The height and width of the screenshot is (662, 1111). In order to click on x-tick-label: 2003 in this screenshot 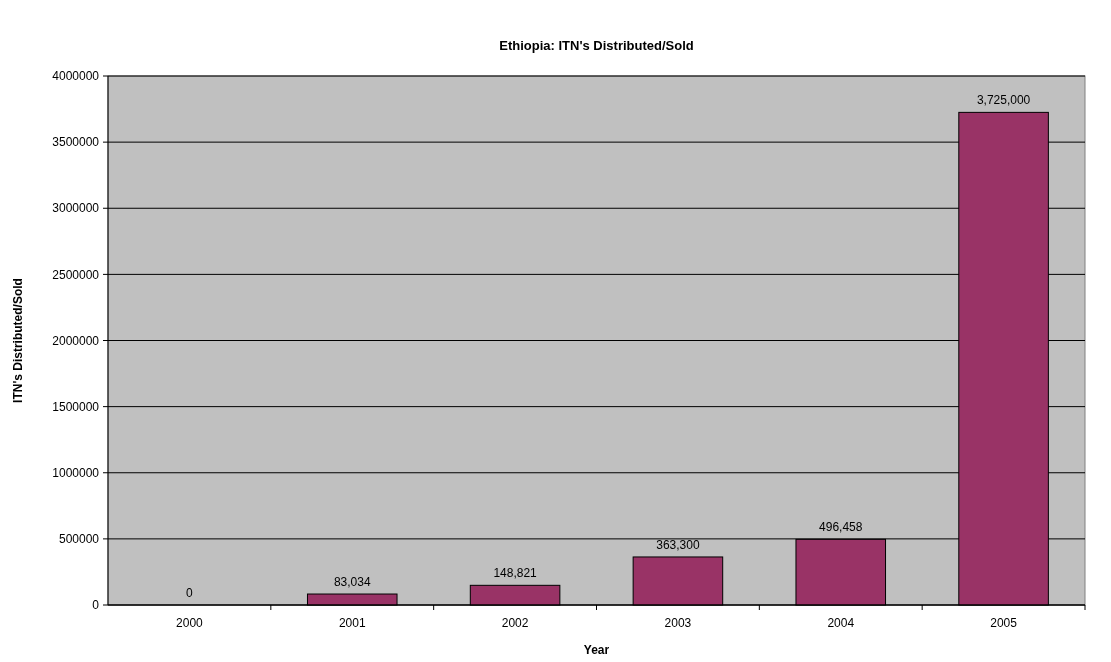, I will do `click(678, 623)`.